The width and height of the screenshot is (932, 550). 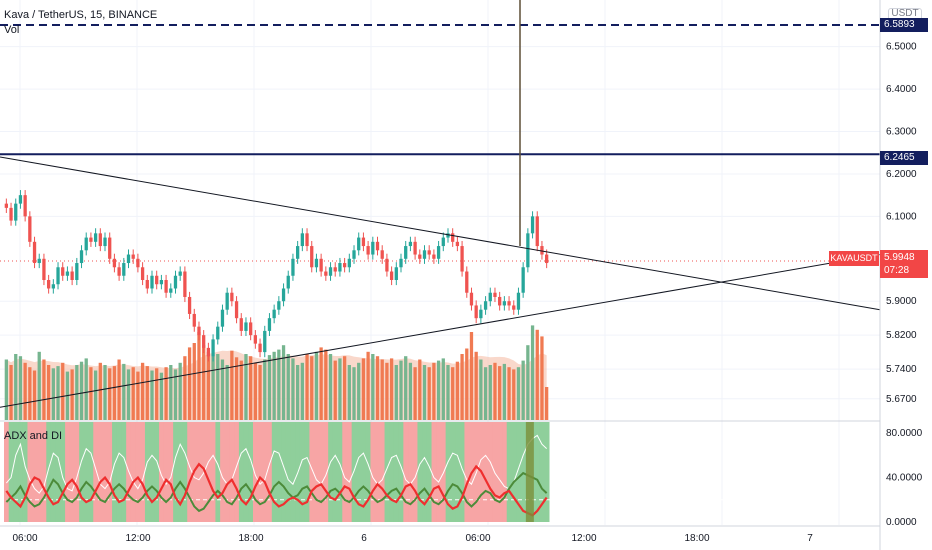 I want to click on price-tick-label: 5.8200, so click(x=901, y=335).